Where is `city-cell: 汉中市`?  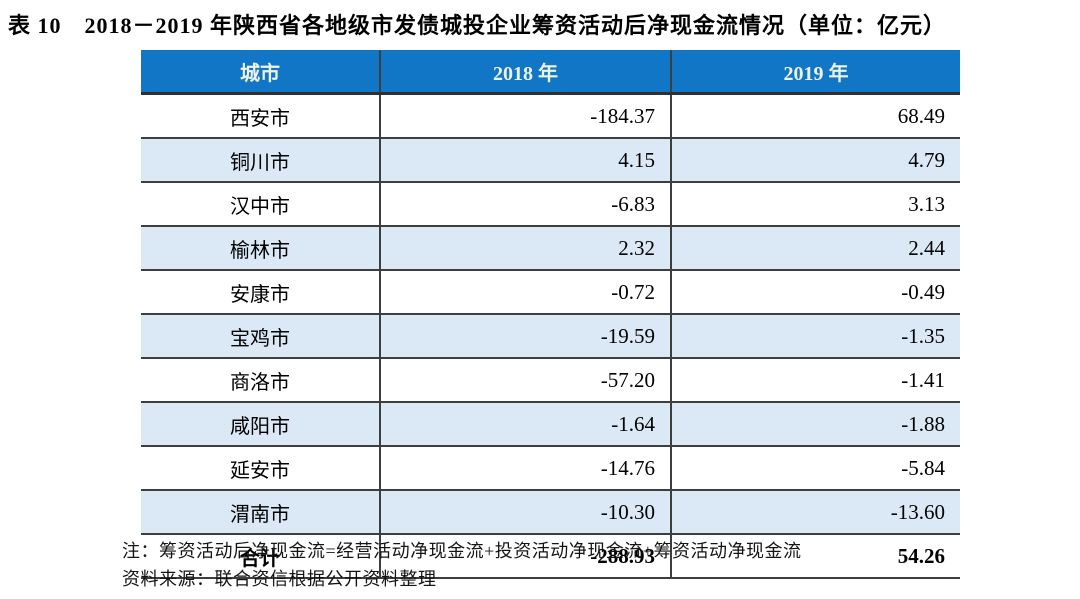 city-cell: 汉中市 is located at coordinates (260, 204).